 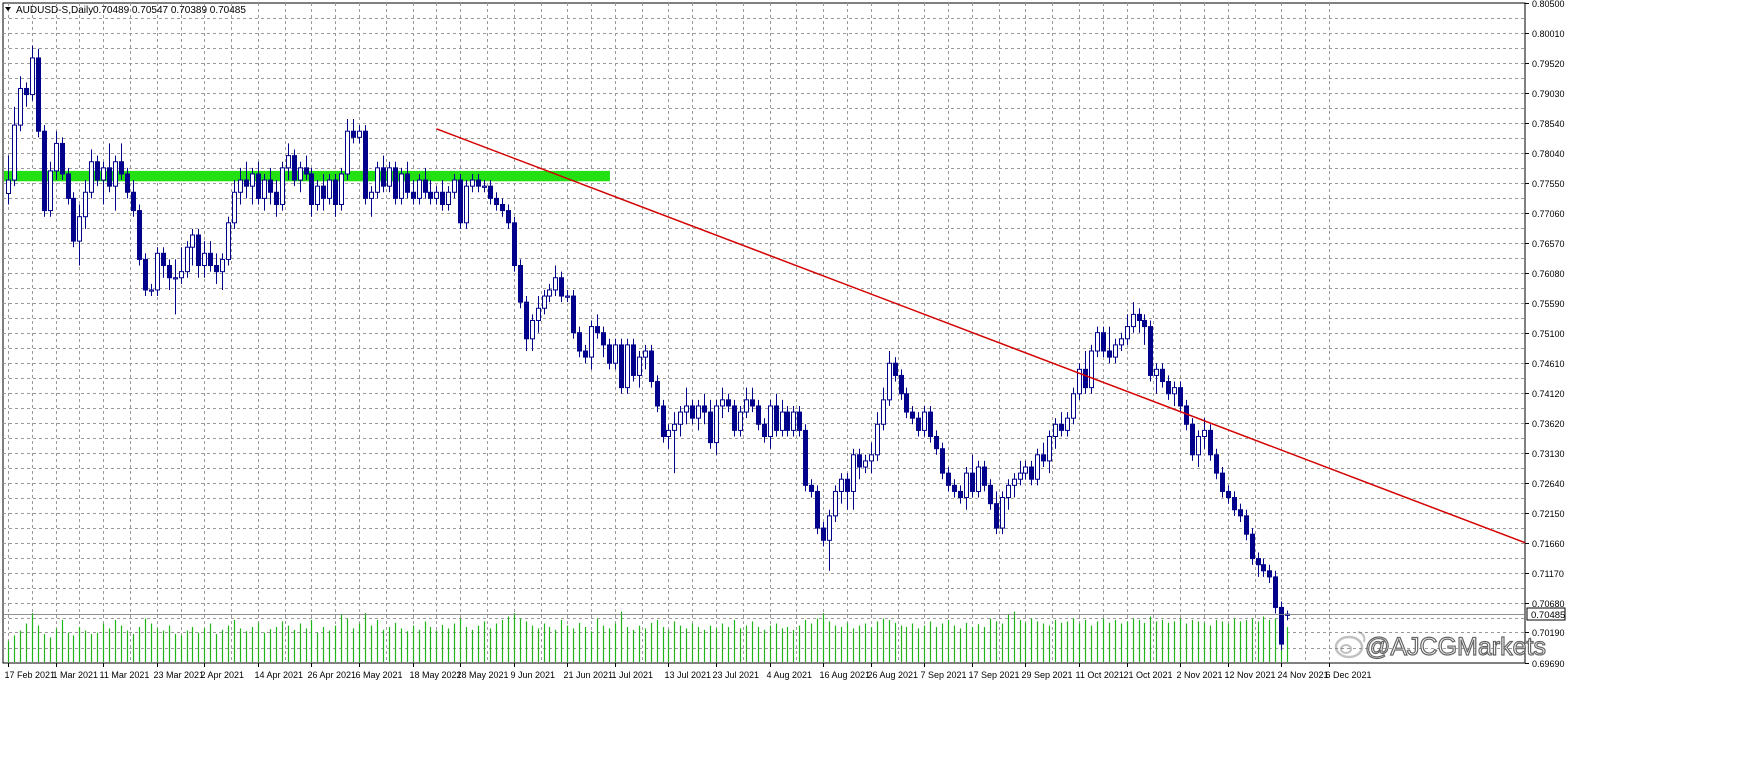 I want to click on x-tick-label: 26 Aug 2021, so click(x=893, y=675).